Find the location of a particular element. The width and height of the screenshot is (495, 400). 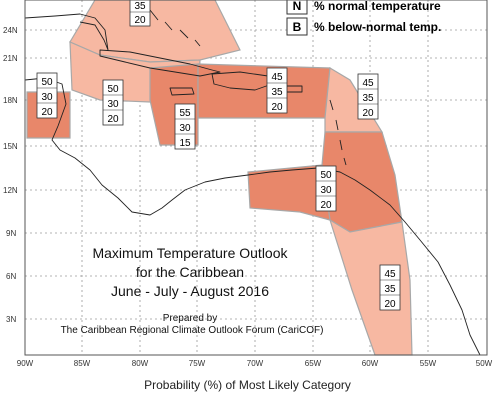

lon-label: 70W is located at coordinates (255, 363).